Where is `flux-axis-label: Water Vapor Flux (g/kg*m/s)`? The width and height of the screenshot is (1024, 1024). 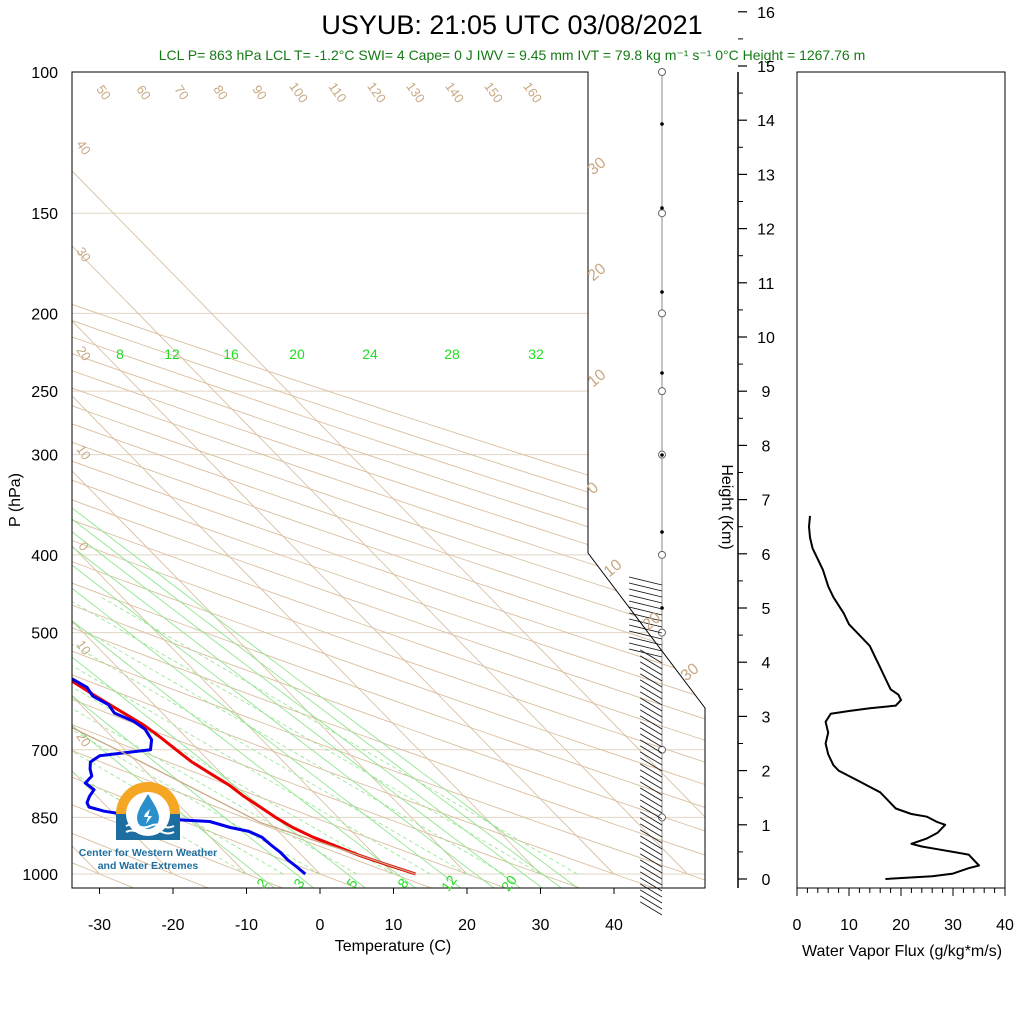 flux-axis-label: Water Vapor Flux (g/kg*m/s) is located at coordinates (902, 951).